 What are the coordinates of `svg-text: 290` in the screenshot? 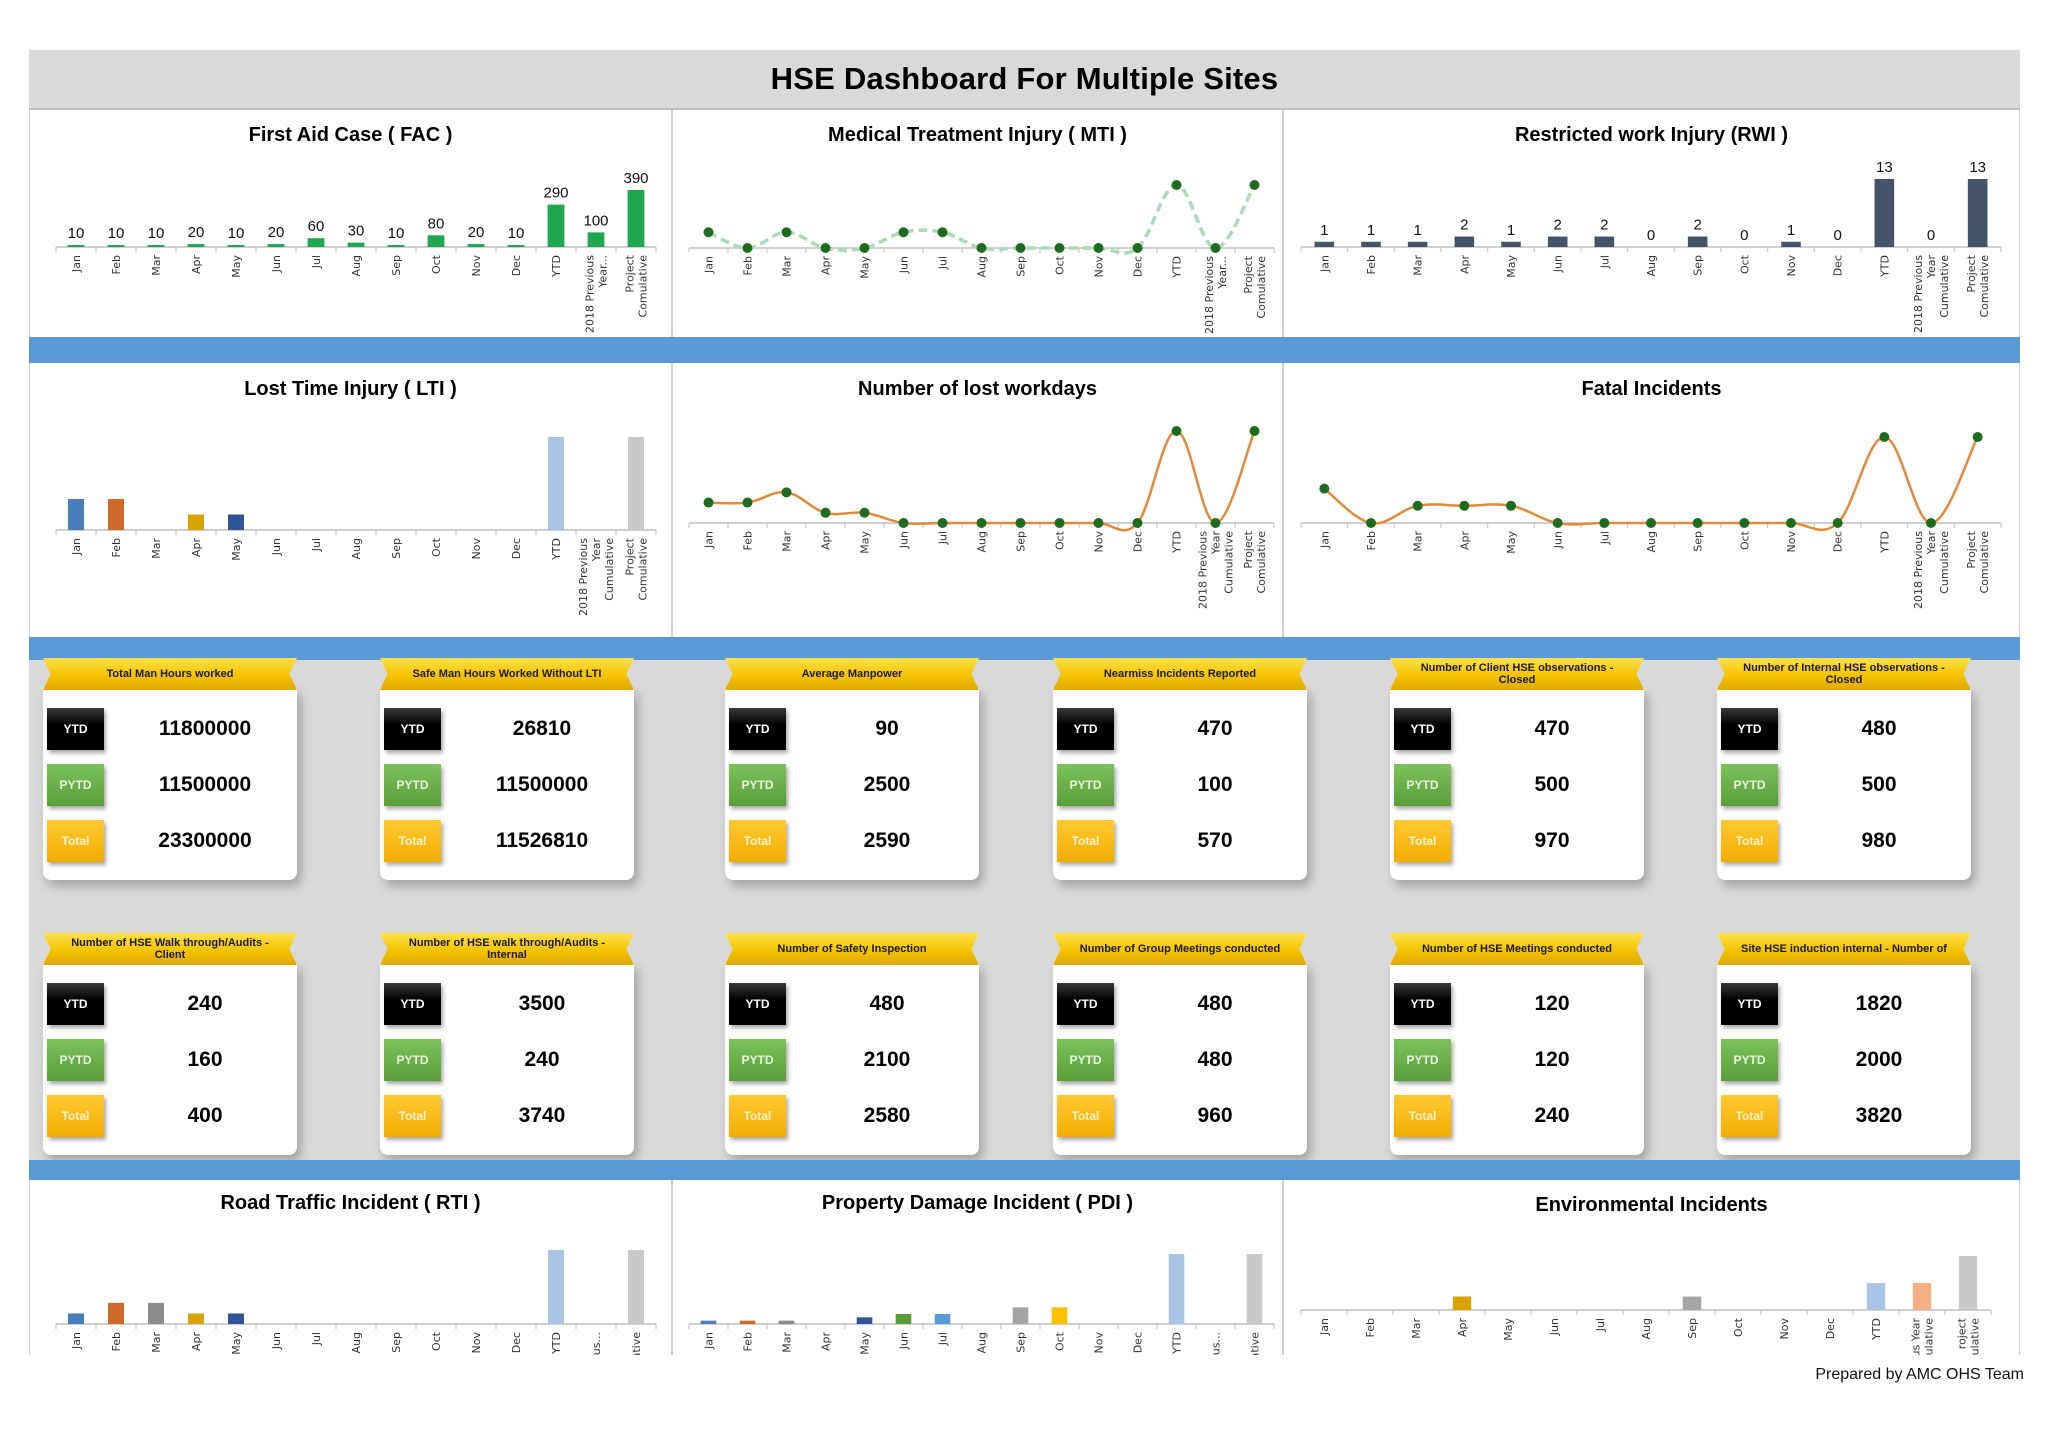 It's located at (555, 193).